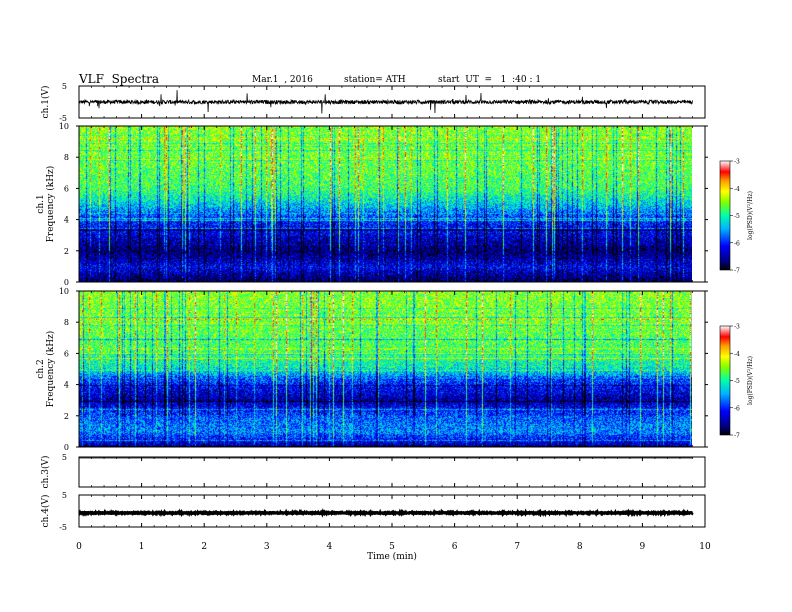 The height and width of the screenshot is (612, 792). What do you see at coordinates (490, 80) in the screenshot?
I see `start-time-label: start UT = 1 :40 : 1` at bounding box center [490, 80].